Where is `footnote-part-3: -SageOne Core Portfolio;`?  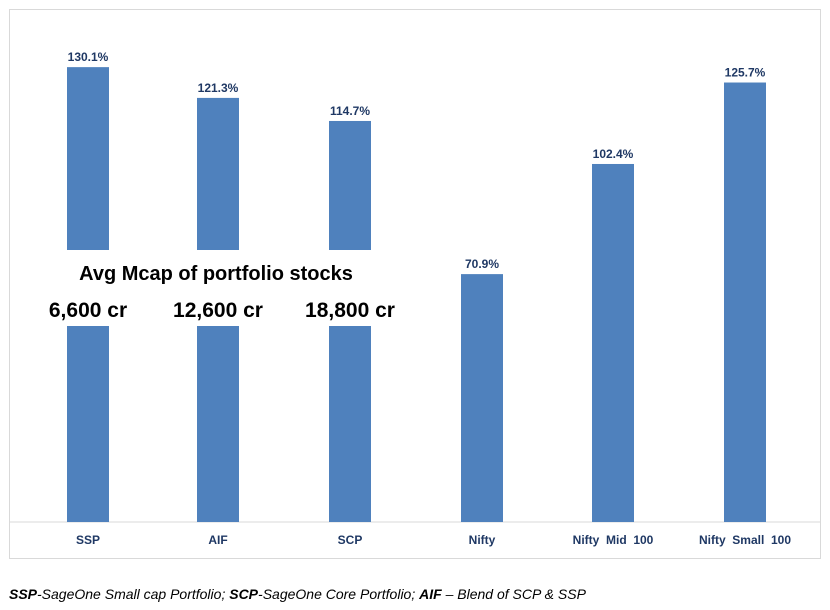 footnote-part-3: -SageOne Core Portfolio; is located at coordinates (339, 594).